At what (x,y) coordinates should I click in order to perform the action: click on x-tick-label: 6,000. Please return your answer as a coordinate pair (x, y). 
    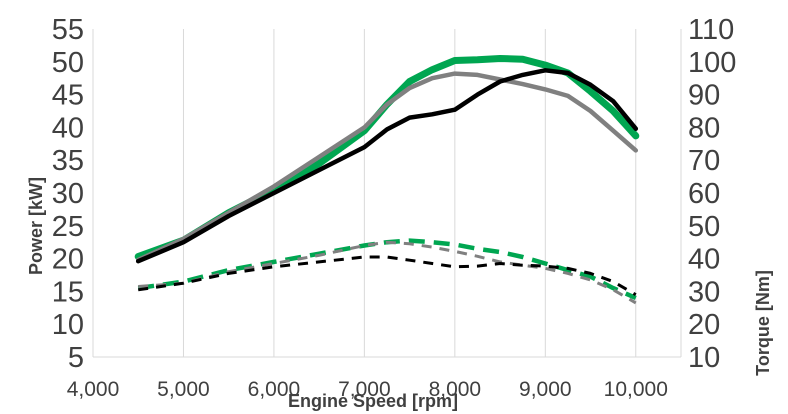
    Looking at the image, I should click on (274, 389).